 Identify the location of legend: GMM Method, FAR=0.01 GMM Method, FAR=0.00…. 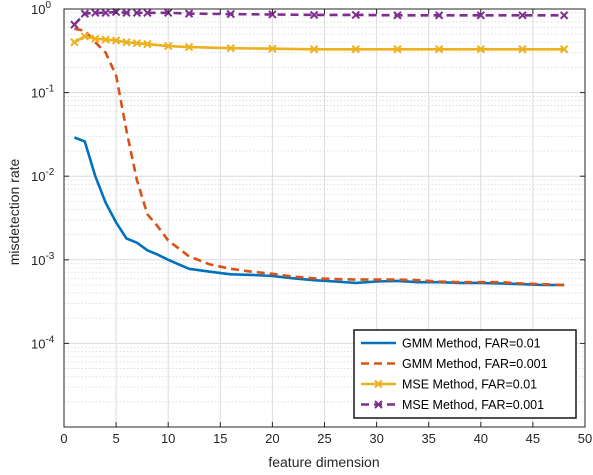
(465, 374).